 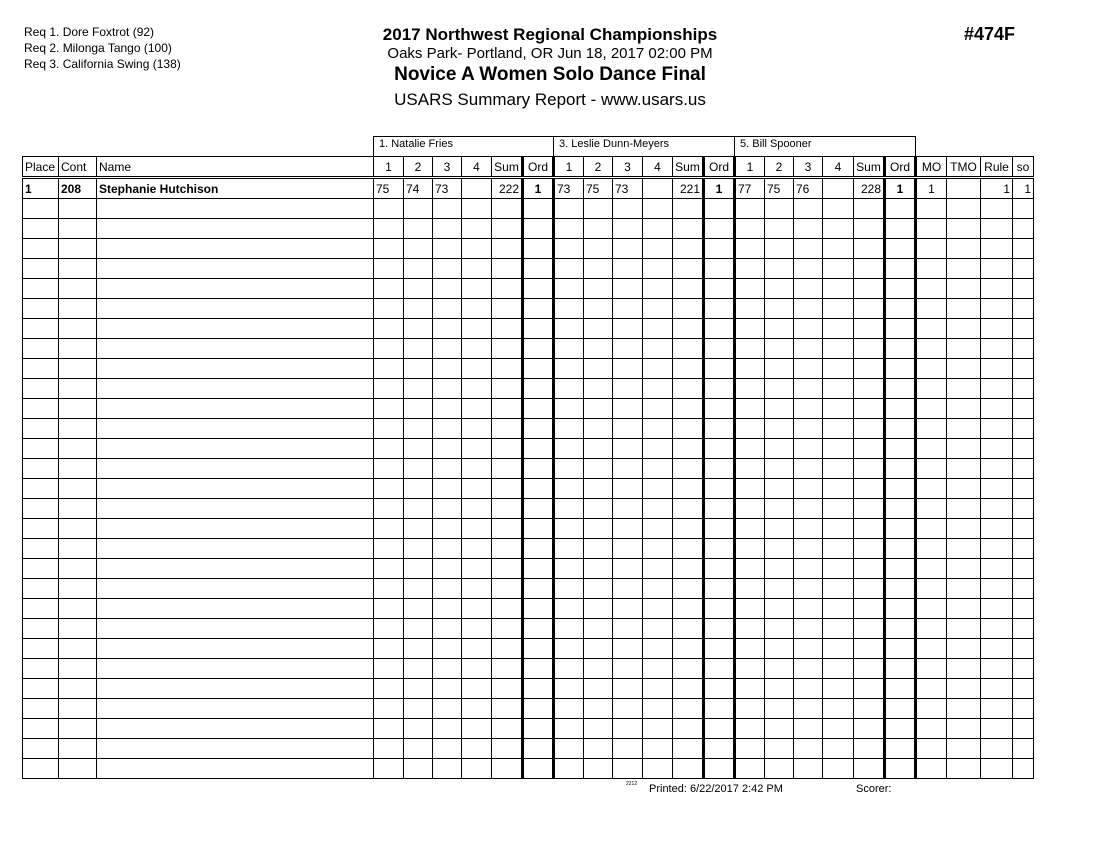 What do you see at coordinates (598, 167) in the screenshot?
I see `score-header: 2` at bounding box center [598, 167].